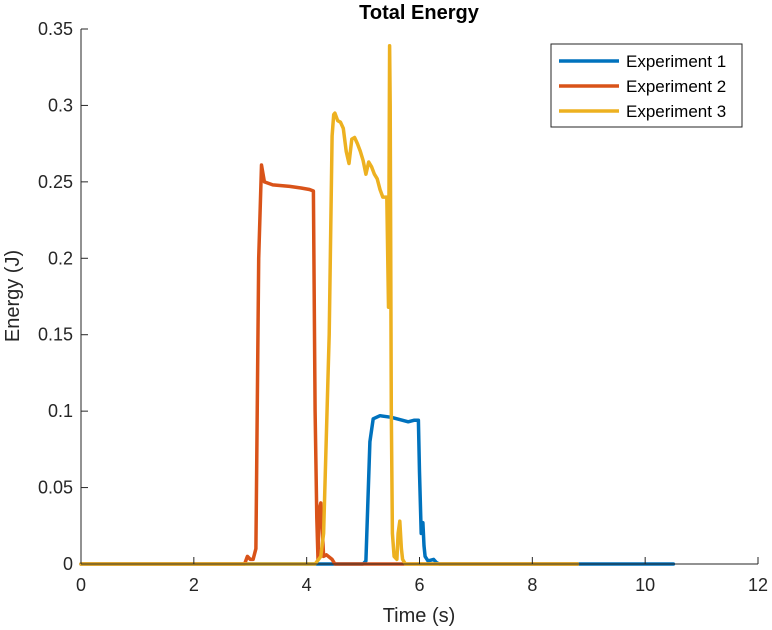  Describe the element at coordinates (676, 61) in the screenshot. I see `legend-label-experiment-1: Experiment 1` at that location.